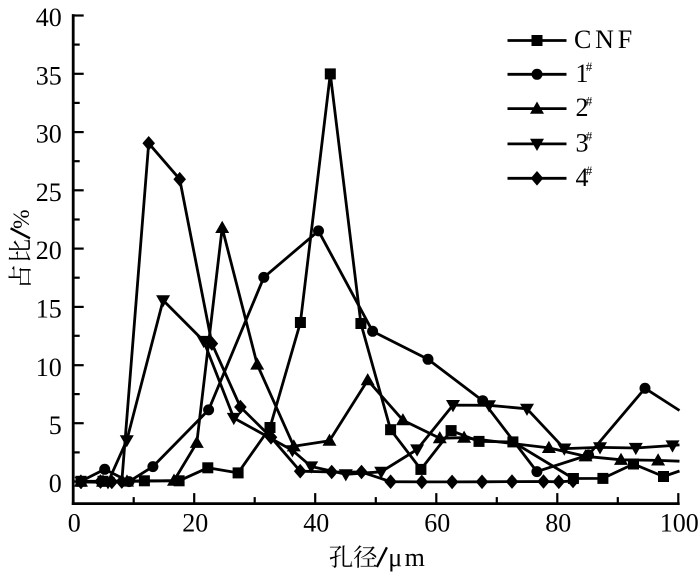 The width and height of the screenshot is (700, 582). What do you see at coordinates (582, 107) in the screenshot?
I see `svg-text: 2` at bounding box center [582, 107].